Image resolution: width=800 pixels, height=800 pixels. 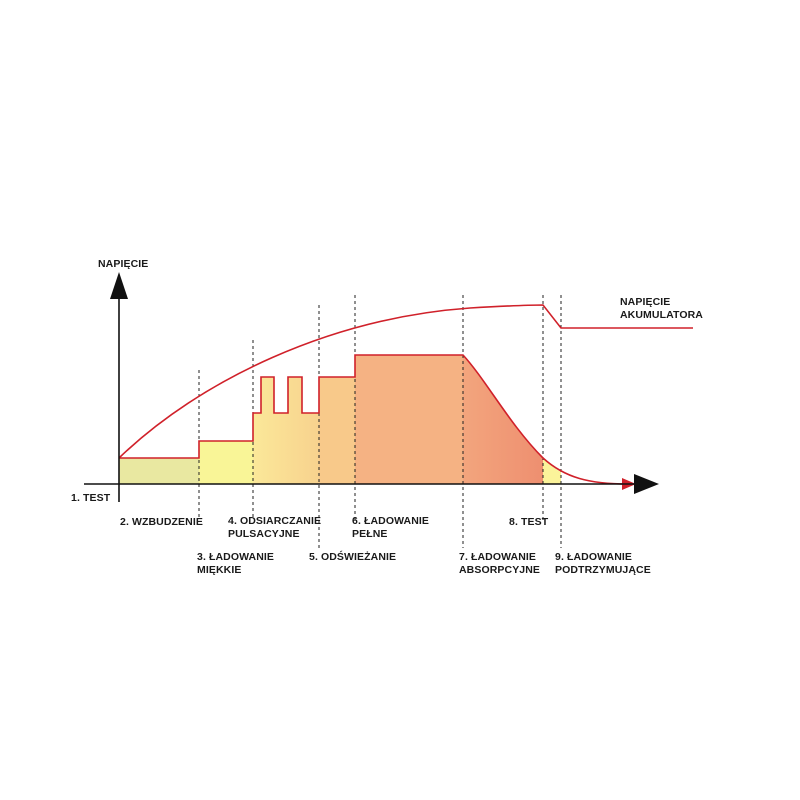 I want to click on battery-voltage-curve, so click(x=405, y=381).